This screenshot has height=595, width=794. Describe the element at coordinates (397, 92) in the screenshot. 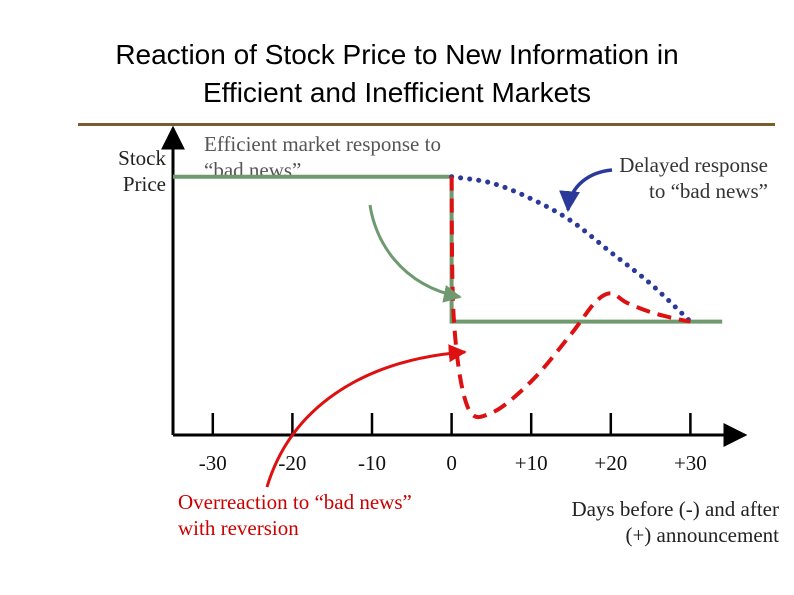

I see `chart-title-line-2: Efficient and Inefficient Markets` at that location.